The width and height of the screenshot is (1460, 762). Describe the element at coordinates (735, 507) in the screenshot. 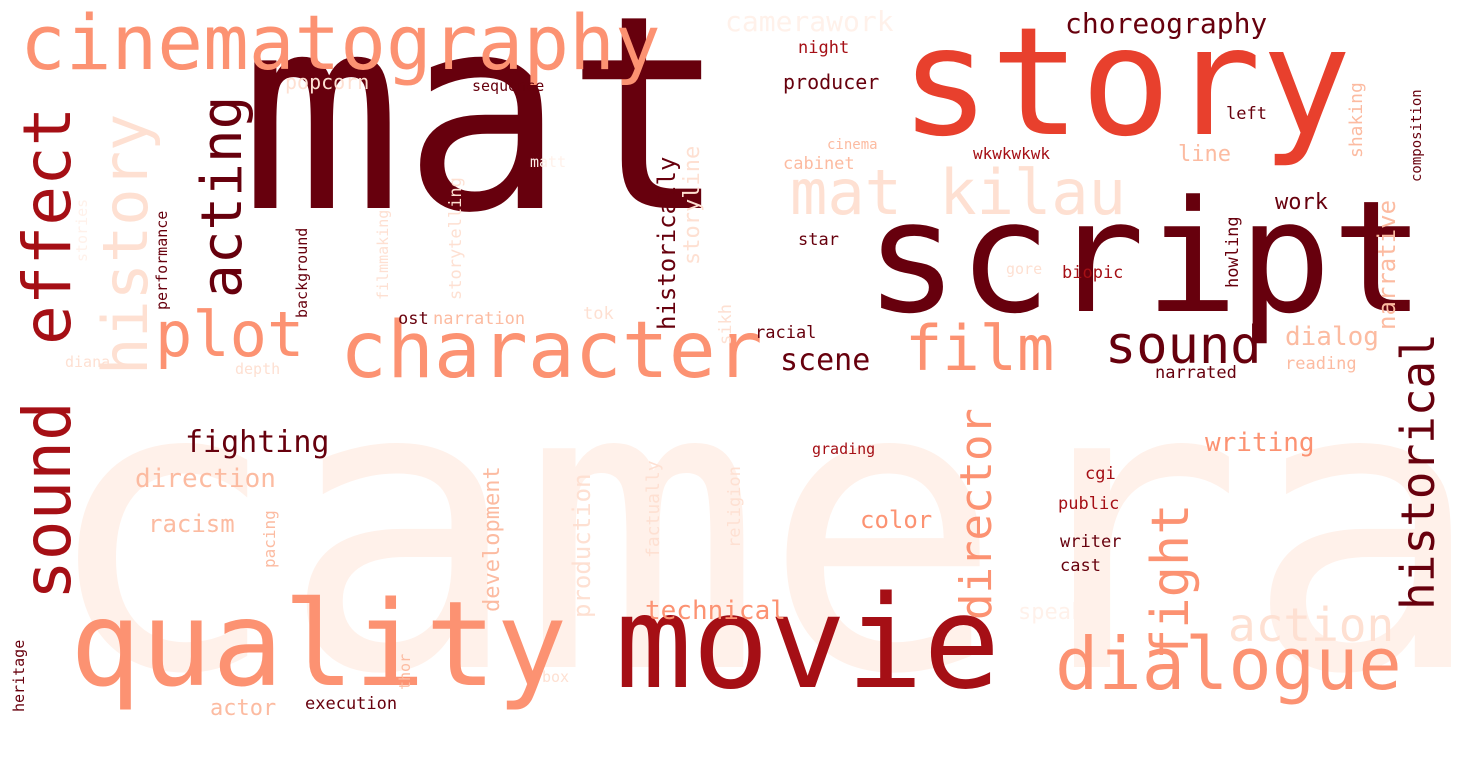

I see `word-religion: religion` at that location.